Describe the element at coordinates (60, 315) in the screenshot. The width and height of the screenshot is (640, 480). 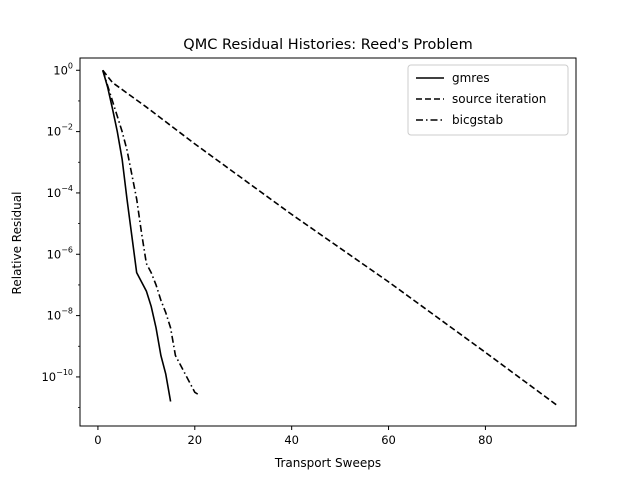
I see `y-tick-label: 10⁻⁸` at that location.